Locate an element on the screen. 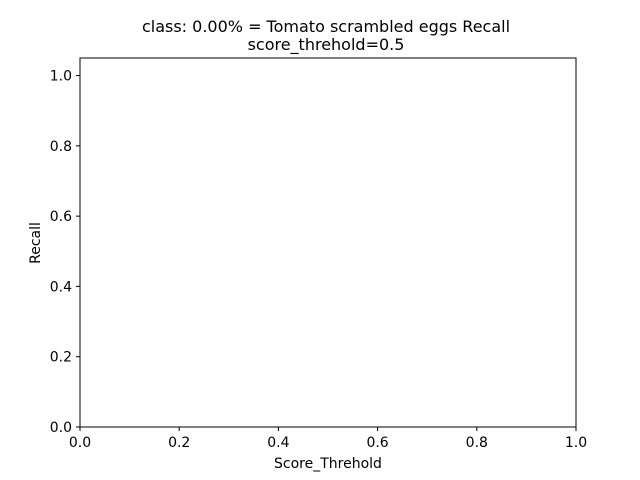 This screenshot has width=640, height=480. y-tick-label: 0.2 is located at coordinates (61, 358).